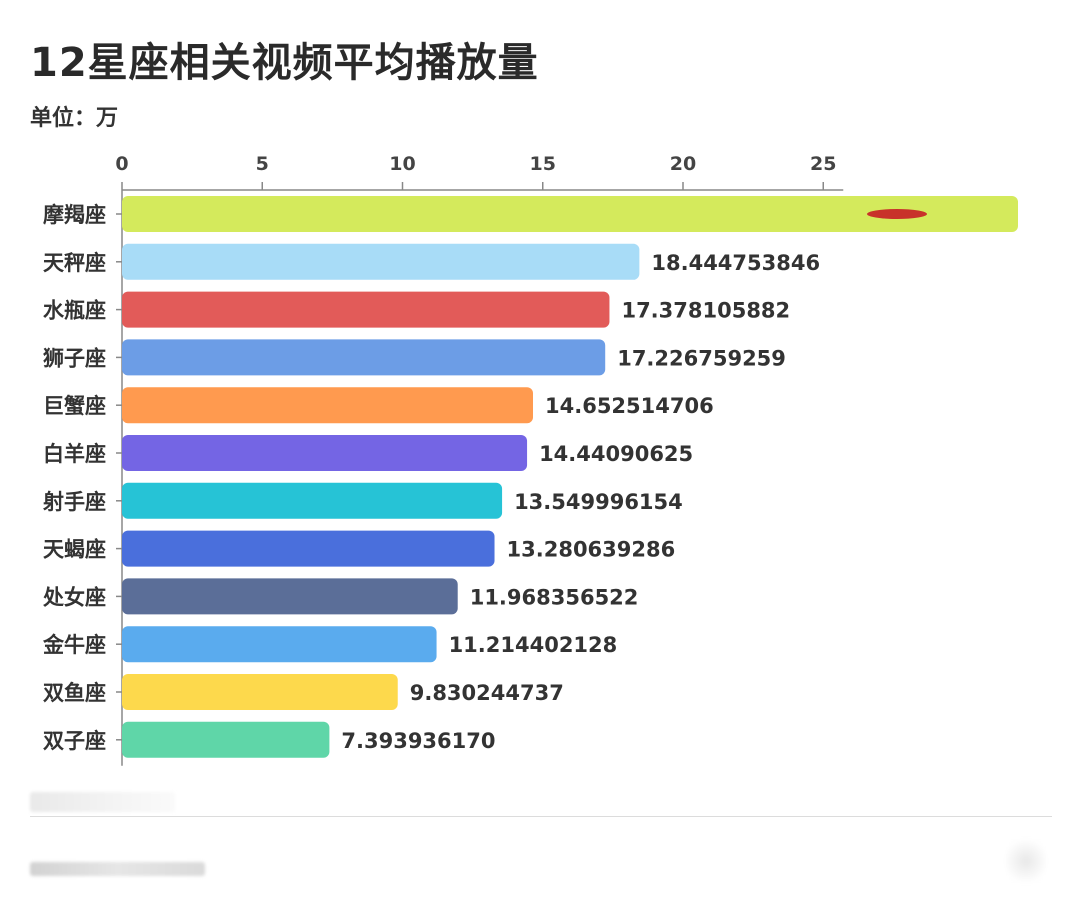  What do you see at coordinates (117, 869) in the screenshot?
I see `blurred-footer-text` at bounding box center [117, 869].